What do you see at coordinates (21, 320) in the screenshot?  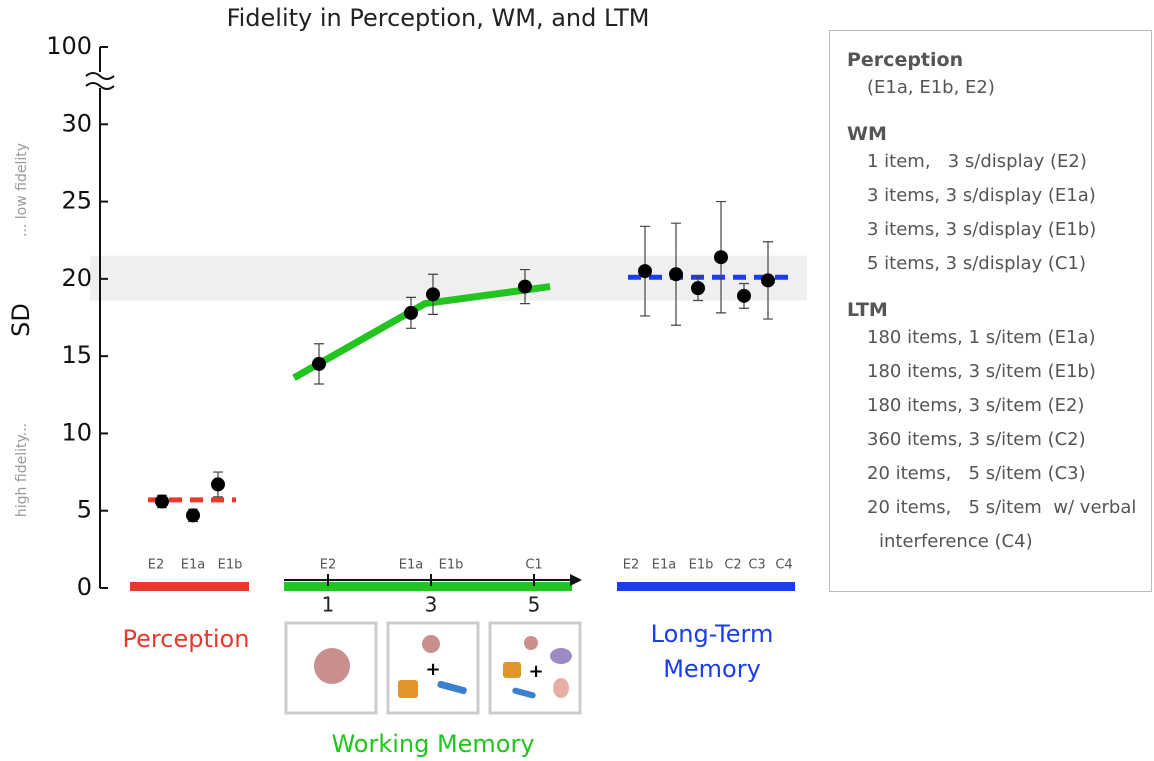 I see `y-axis-label: SD` at bounding box center [21, 320].